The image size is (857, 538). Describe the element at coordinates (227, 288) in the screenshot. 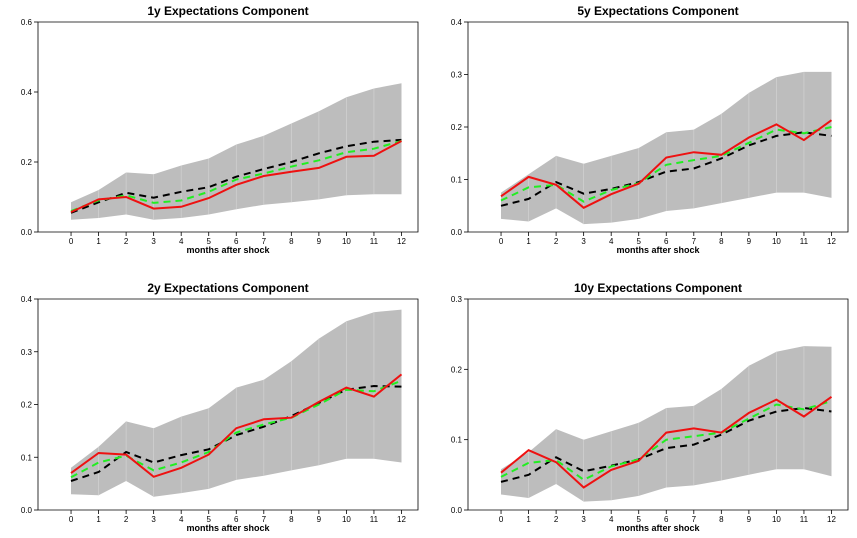

I see `chart-title: 2y Expectations Component` at that location.